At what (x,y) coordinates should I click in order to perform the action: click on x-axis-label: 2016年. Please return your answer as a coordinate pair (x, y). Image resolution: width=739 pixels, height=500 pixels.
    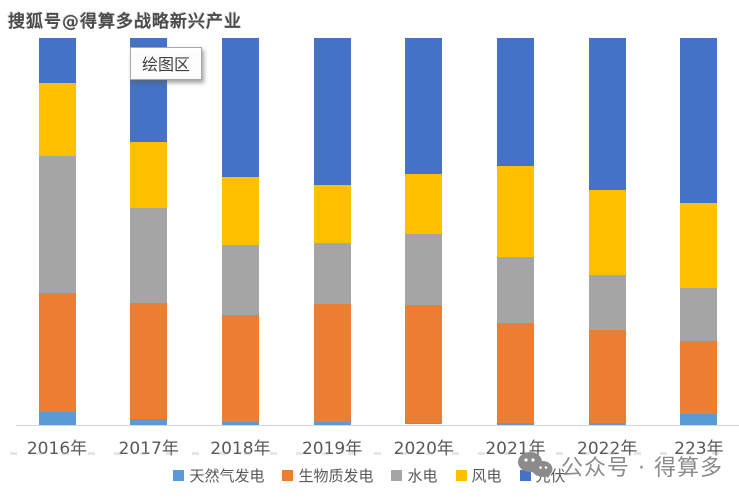
    Looking at the image, I should click on (57, 449).